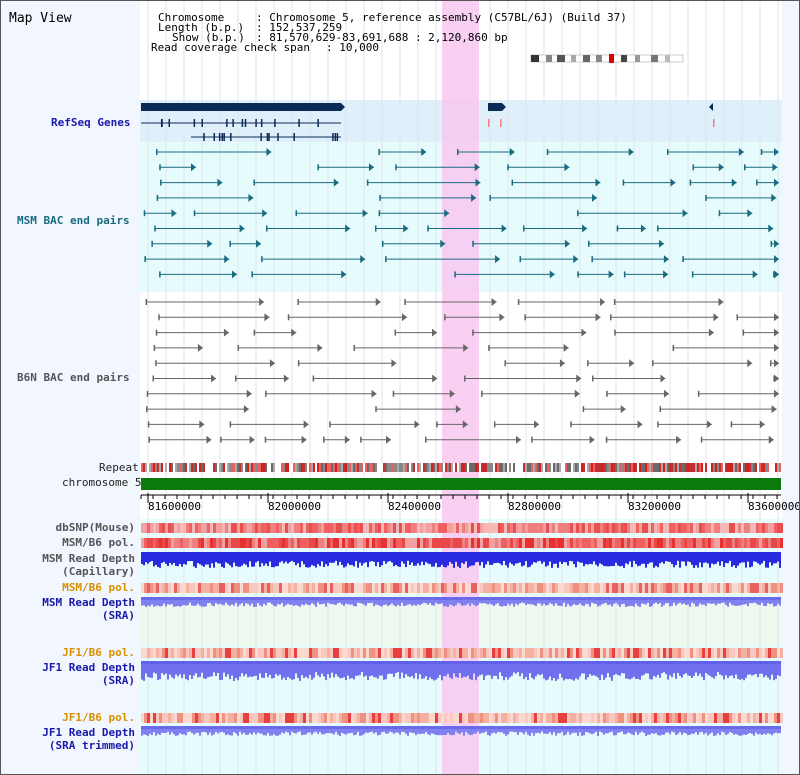  What do you see at coordinates (98, 587) in the screenshot?
I see `msm-b6-pol-2-label: MSM/B6 pol.` at bounding box center [98, 587].